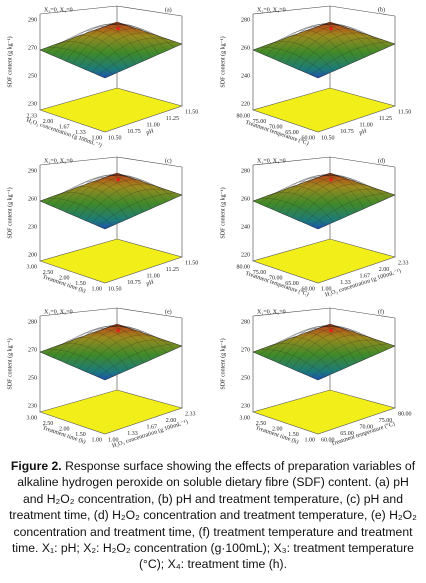 This screenshot has width=426, height=583. What do you see at coordinates (80, 133) in the screenshot?
I see `x-tick-label: 1.33` at bounding box center [80, 133].